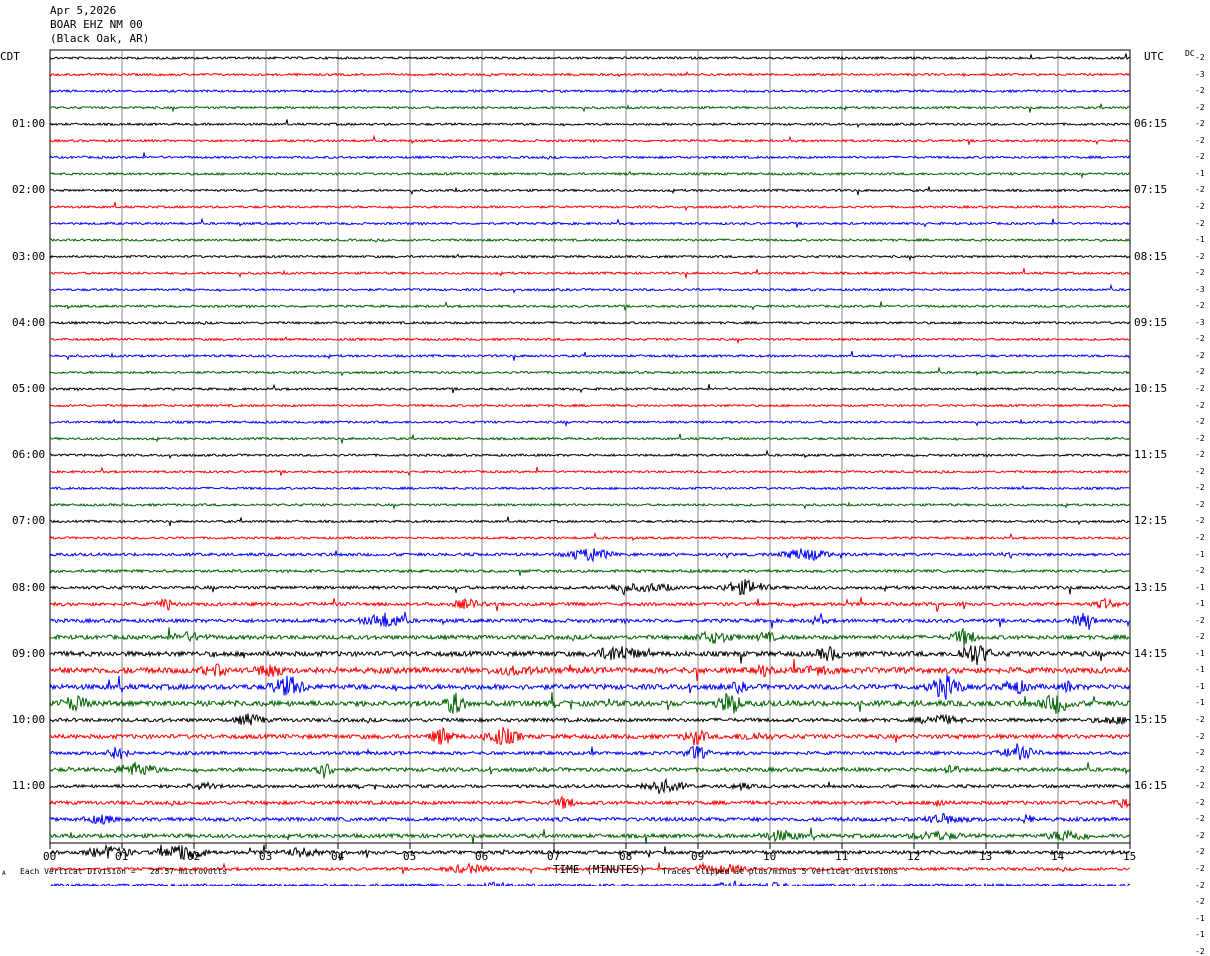  I want to click on left-hour-label: 07:00, so click(29, 521).